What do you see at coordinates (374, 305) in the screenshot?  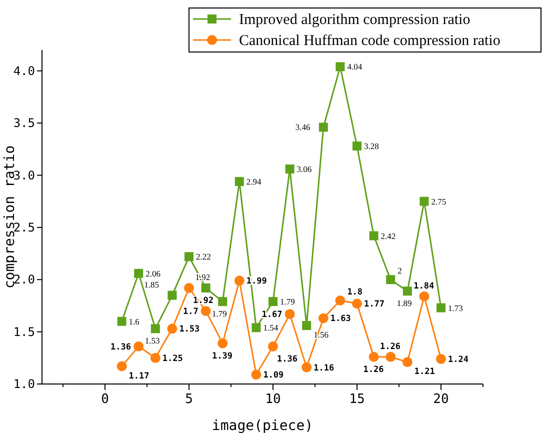 I see `data-label: 1.77` at bounding box center [374, 305].